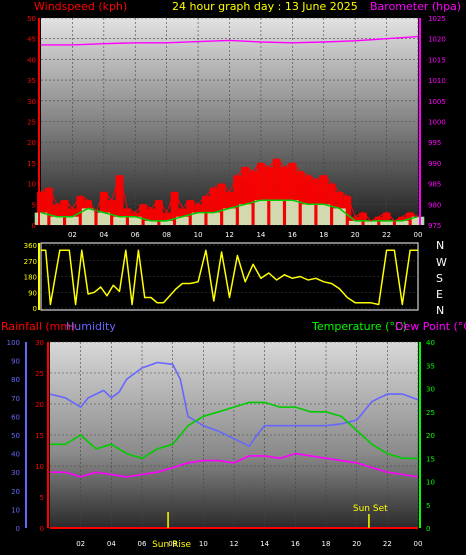 The image size is (466, 555). What do you see at coordinates (264, 544) in the screenshot?
I see `temp-x-tick-label: 14` at bounding box center [264, 544].